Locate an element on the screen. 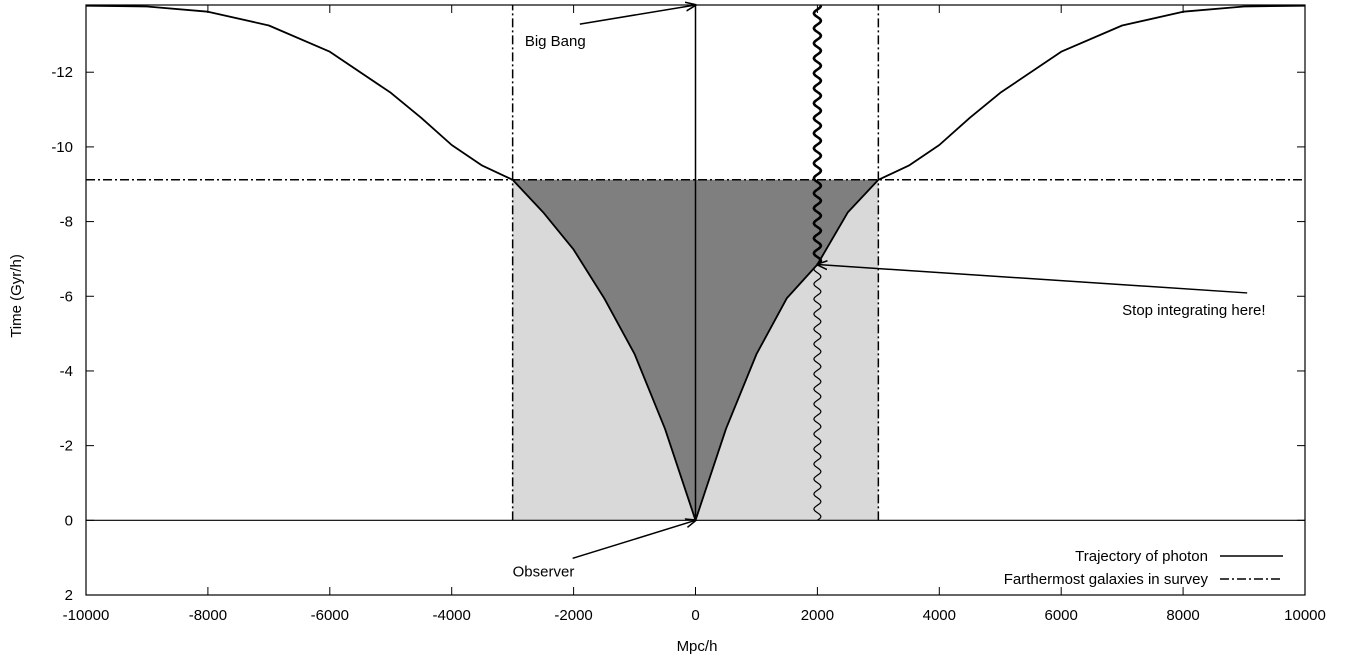 Image resolution: width=1359 pixels, height=657 pixels. x-tick-label: 6000 is located at coordinates (1061, 615).